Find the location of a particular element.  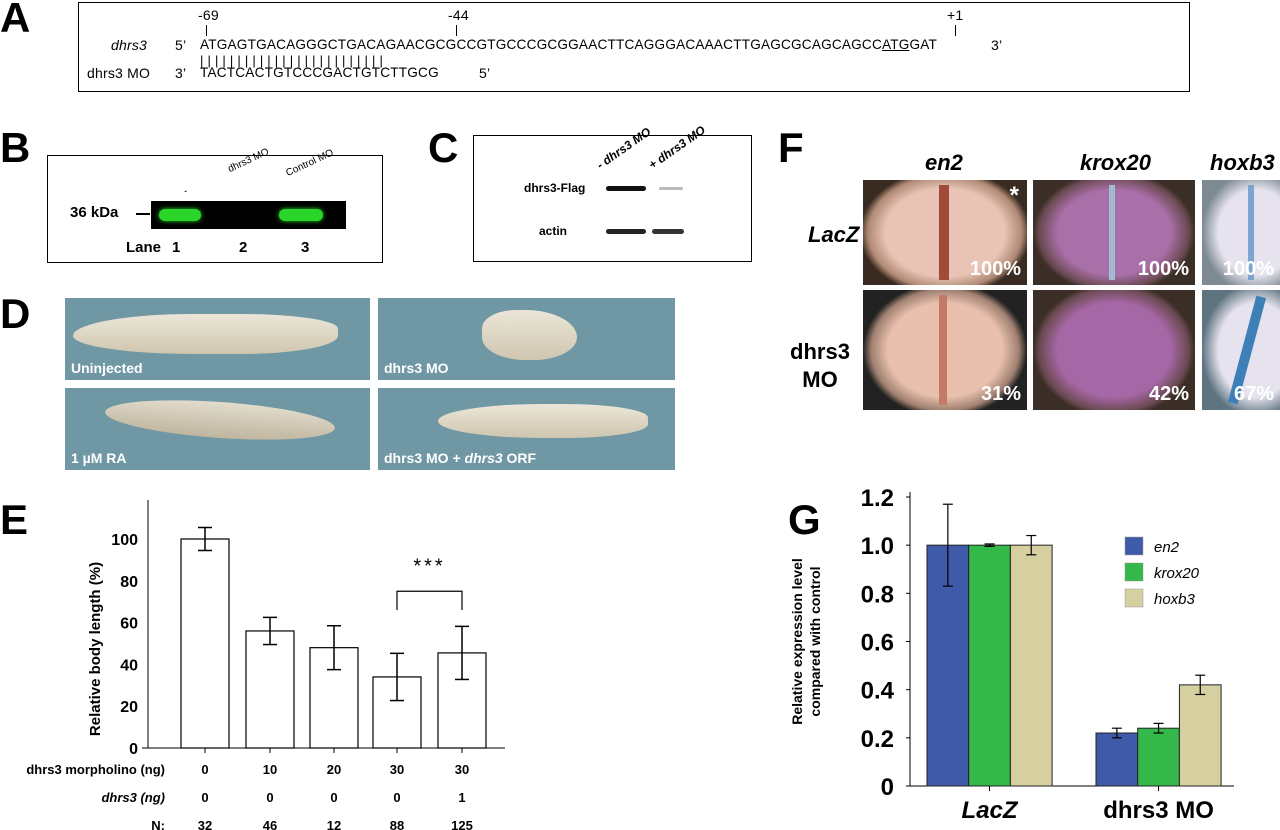

mo-sequence: TACTCACTGTCCCGACTGTCTTGCG is located at coordinates (319, 72).